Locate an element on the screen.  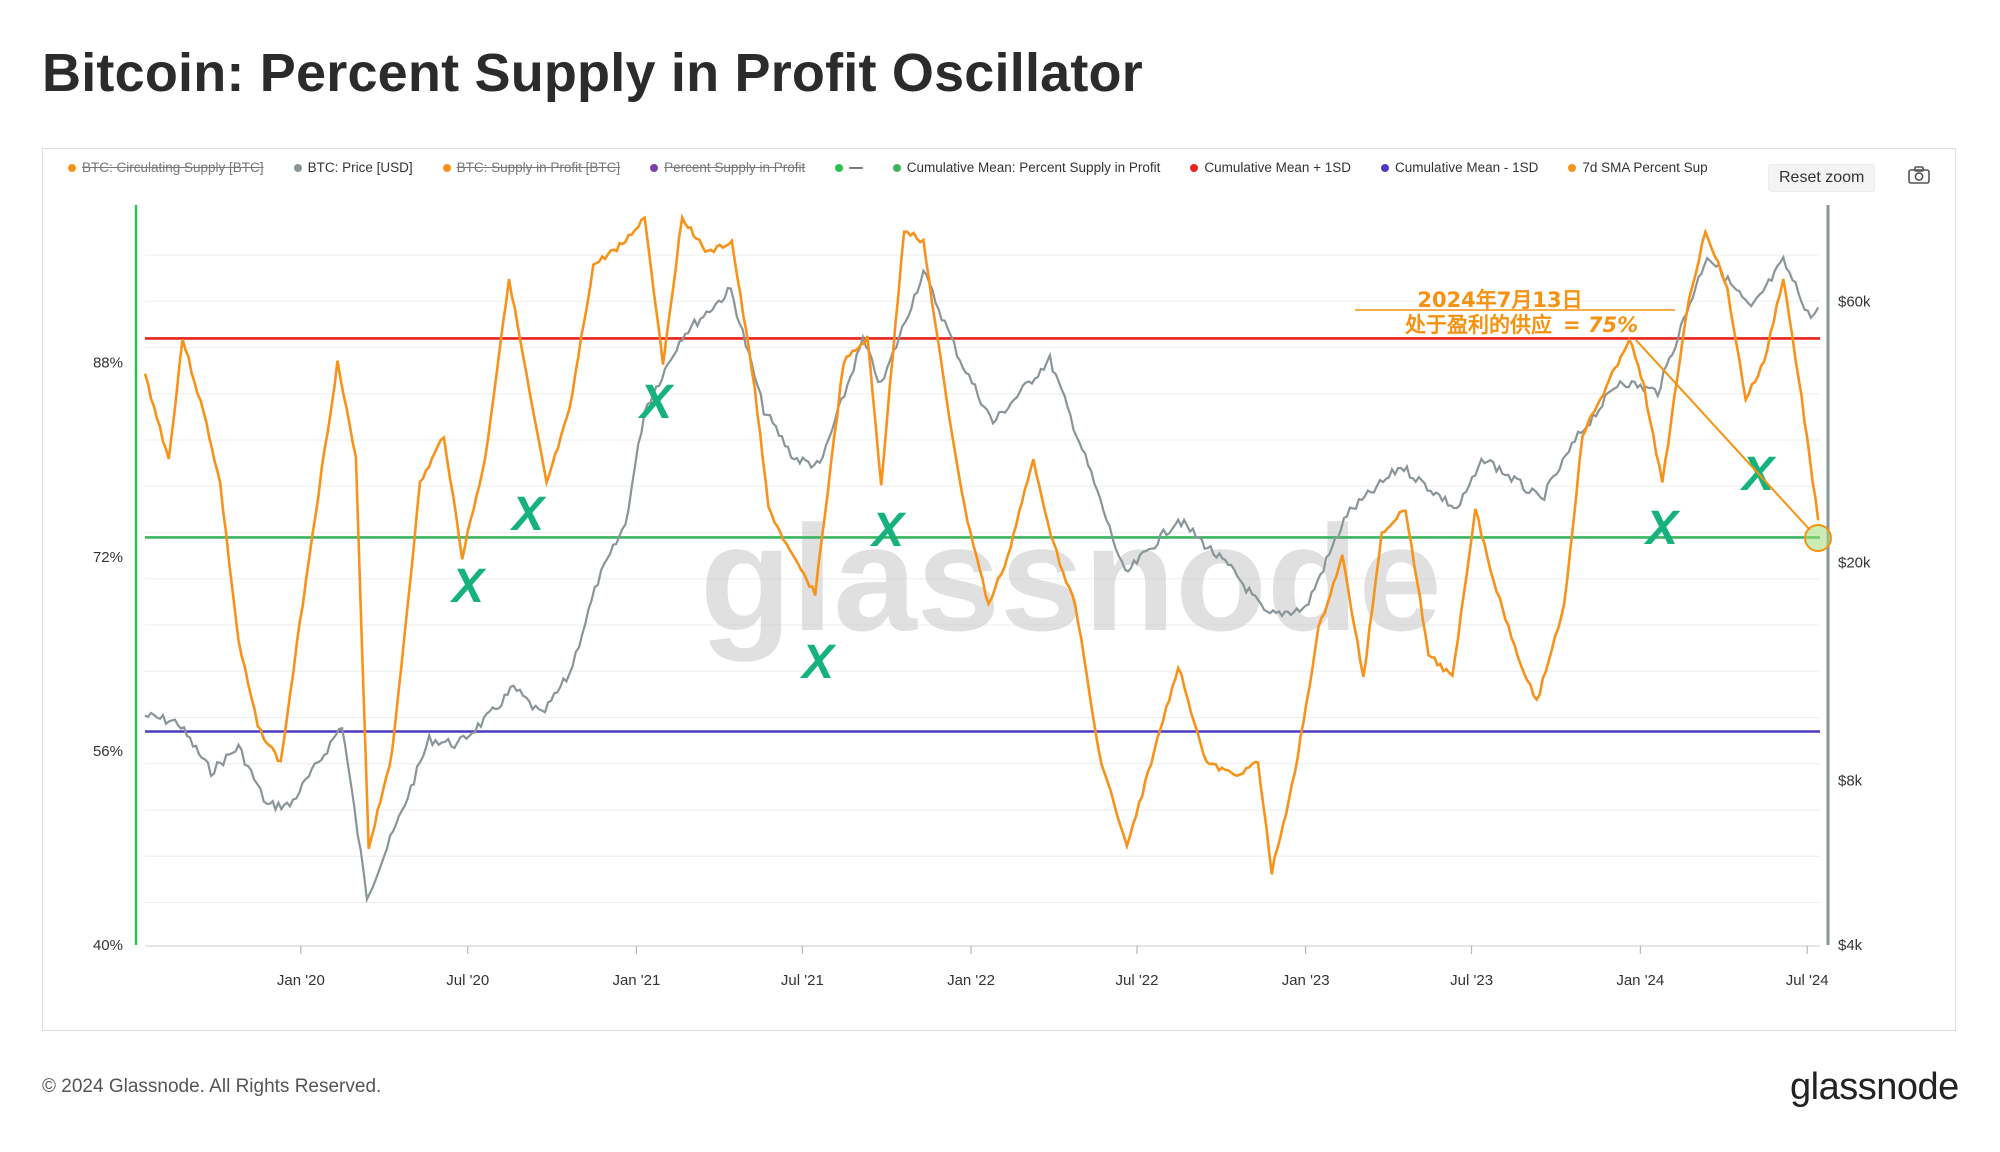
legend-item: Cumulative Mean - 1SD is located at coordinates (1459, 167).